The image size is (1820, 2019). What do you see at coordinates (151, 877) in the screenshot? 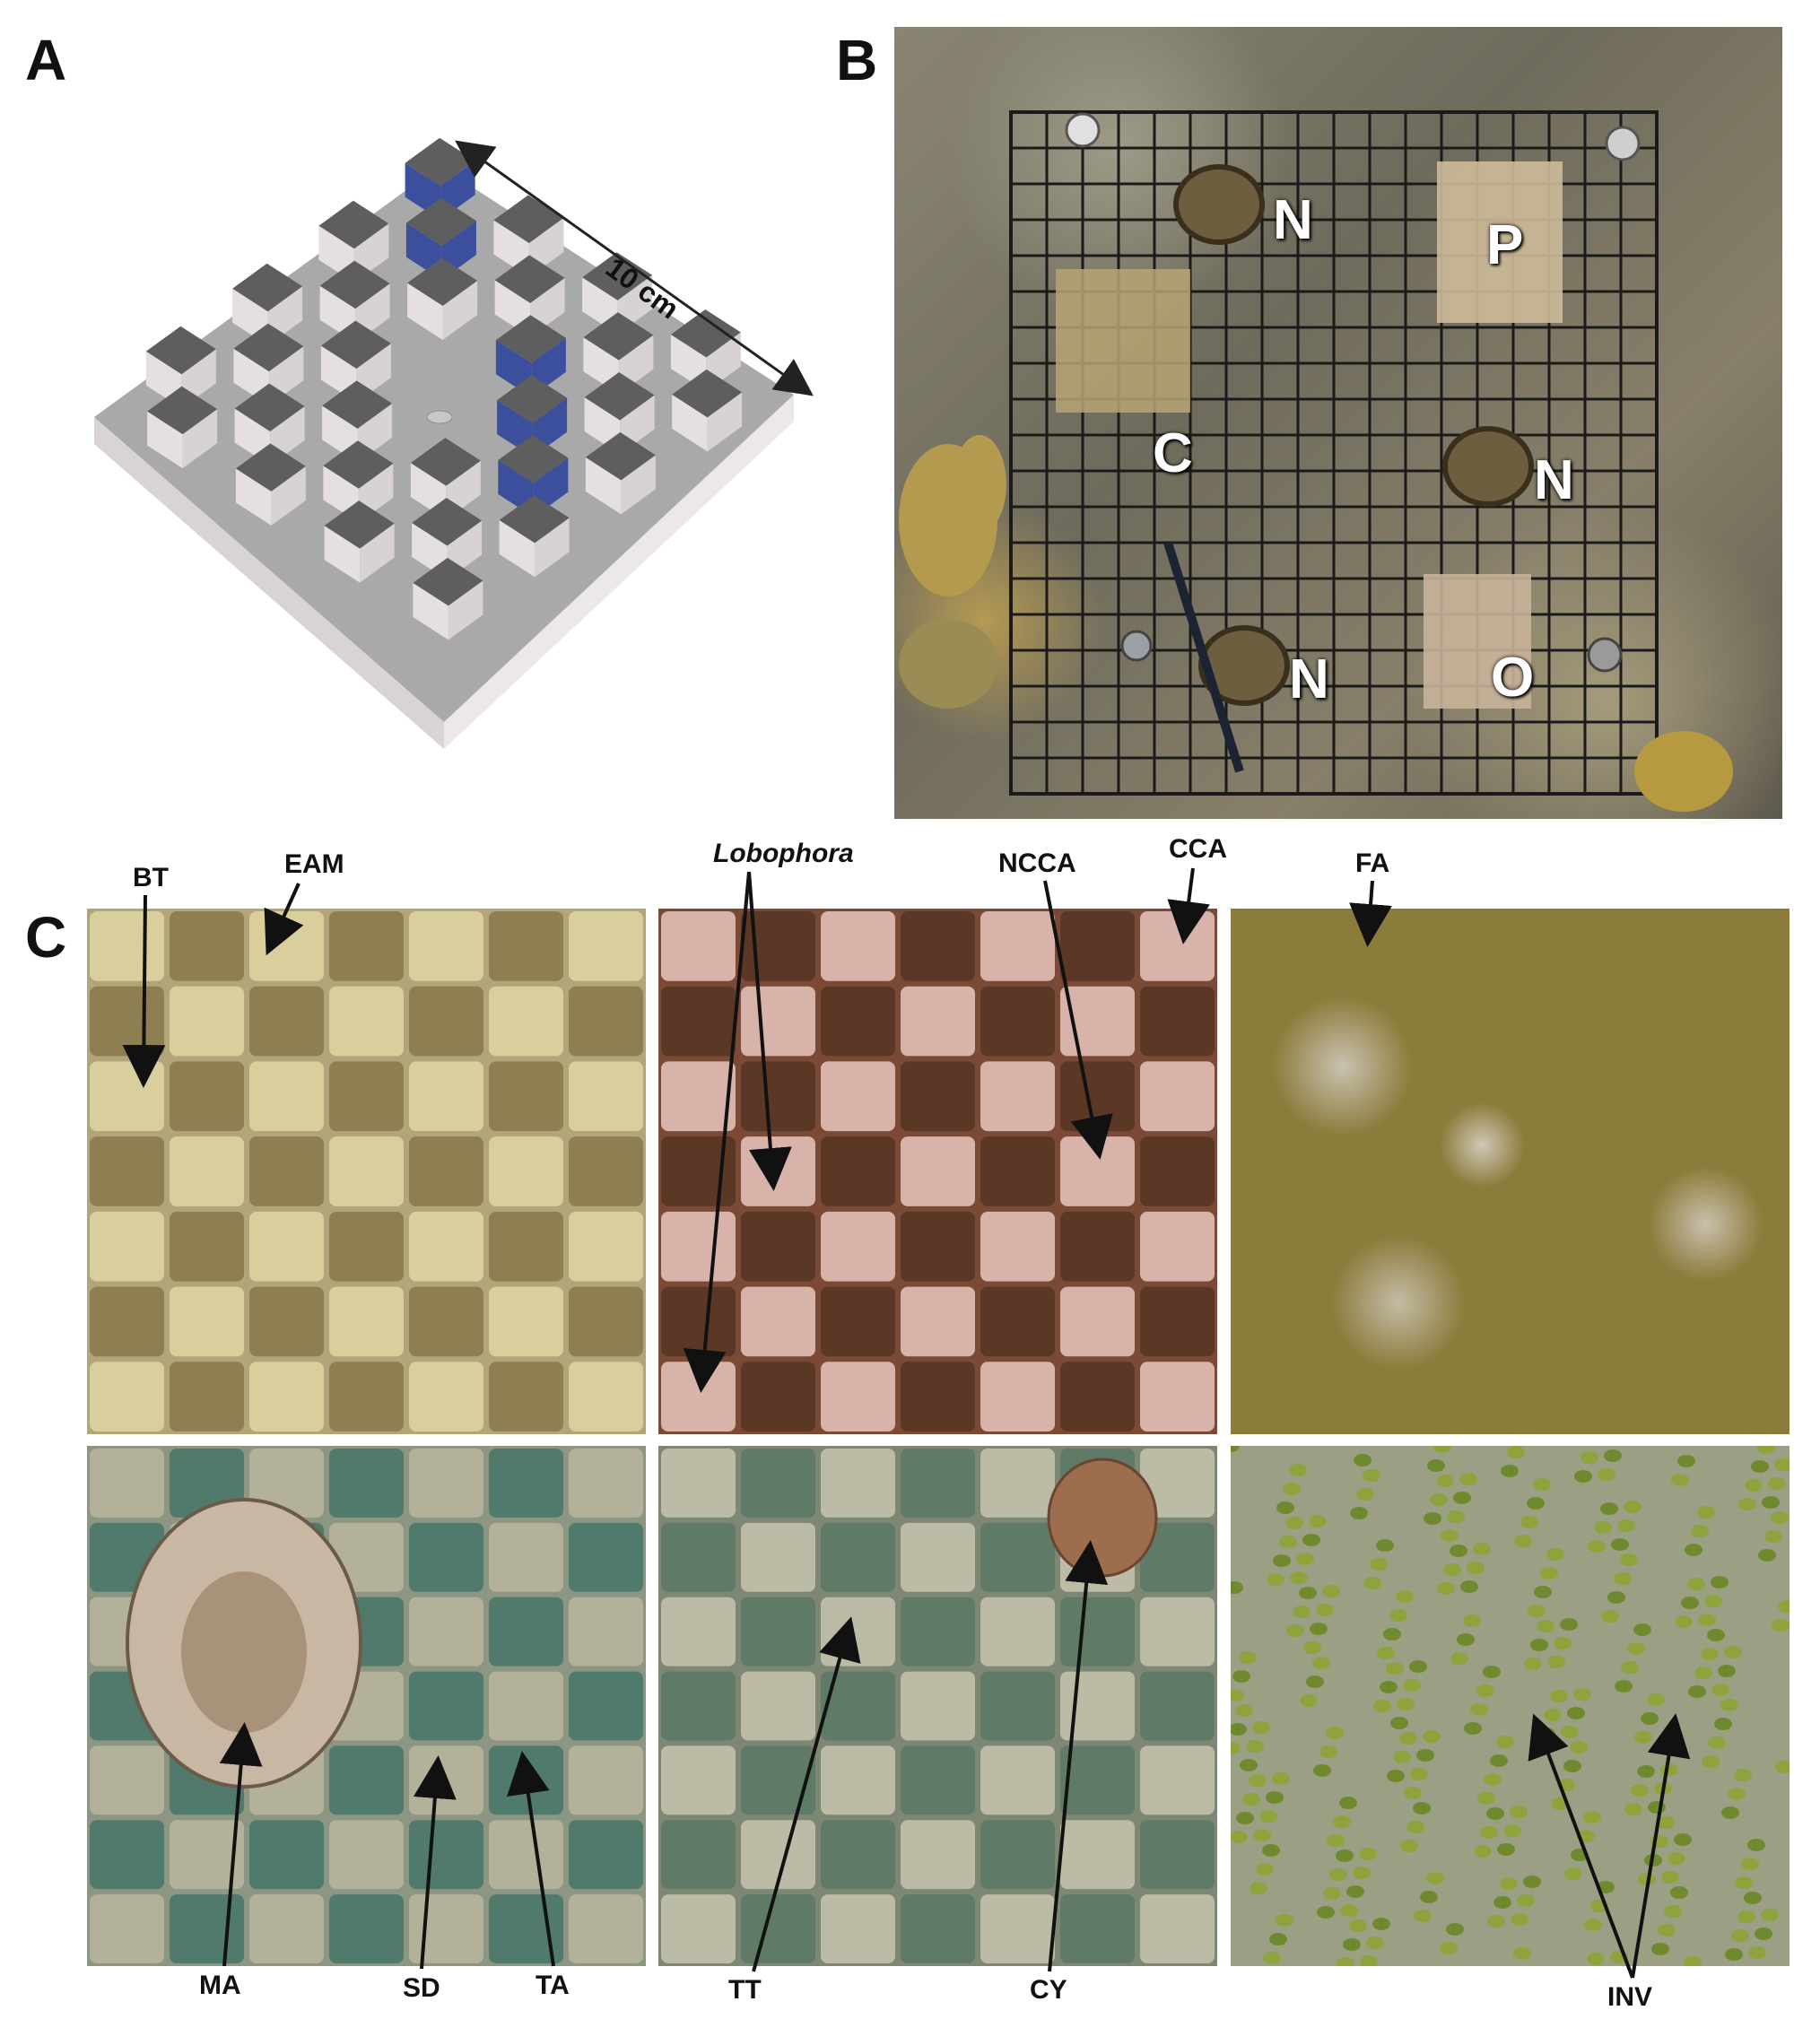
I see `label-bt: BT` at bounding box center [151, 877].